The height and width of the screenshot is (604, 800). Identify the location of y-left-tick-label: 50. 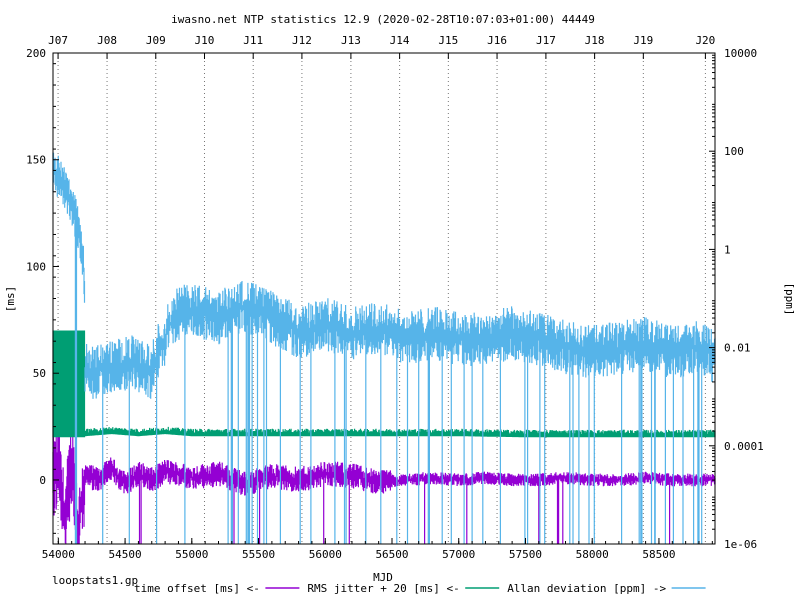
(39, 373).